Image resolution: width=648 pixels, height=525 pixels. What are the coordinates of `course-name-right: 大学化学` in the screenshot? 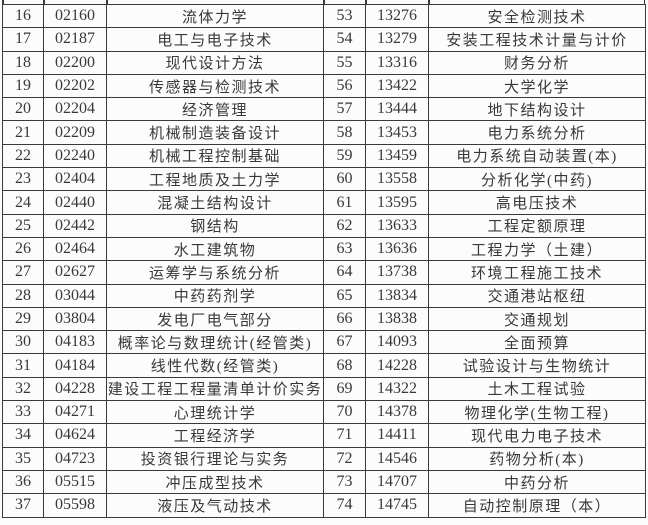 It's located at (537, 86).